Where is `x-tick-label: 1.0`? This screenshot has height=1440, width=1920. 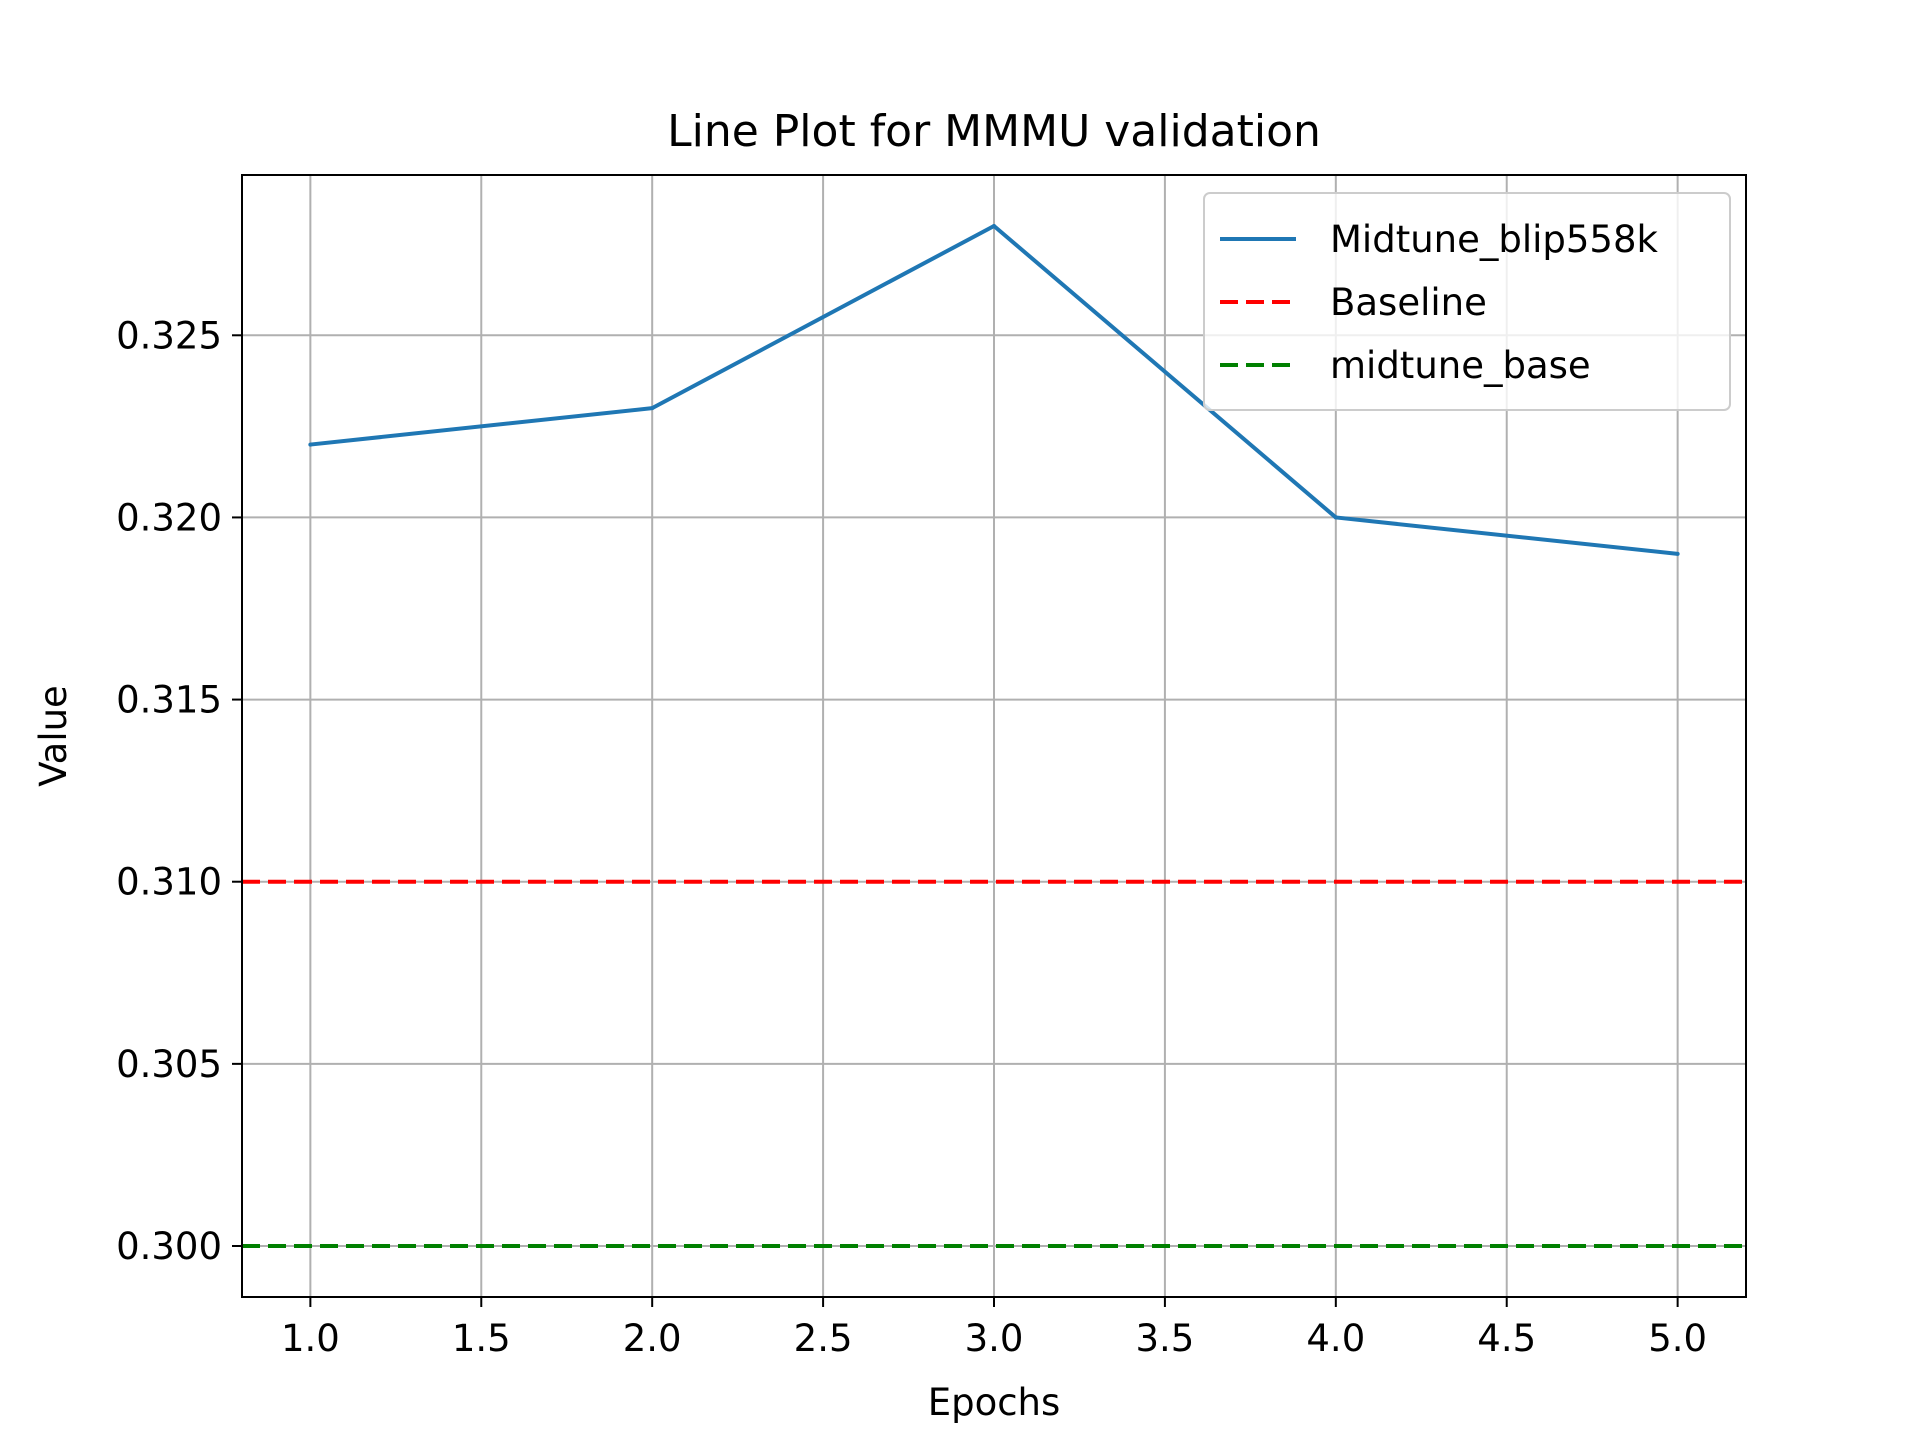 x-tick-label: 1.0 is located at coordinates (310, 1338).